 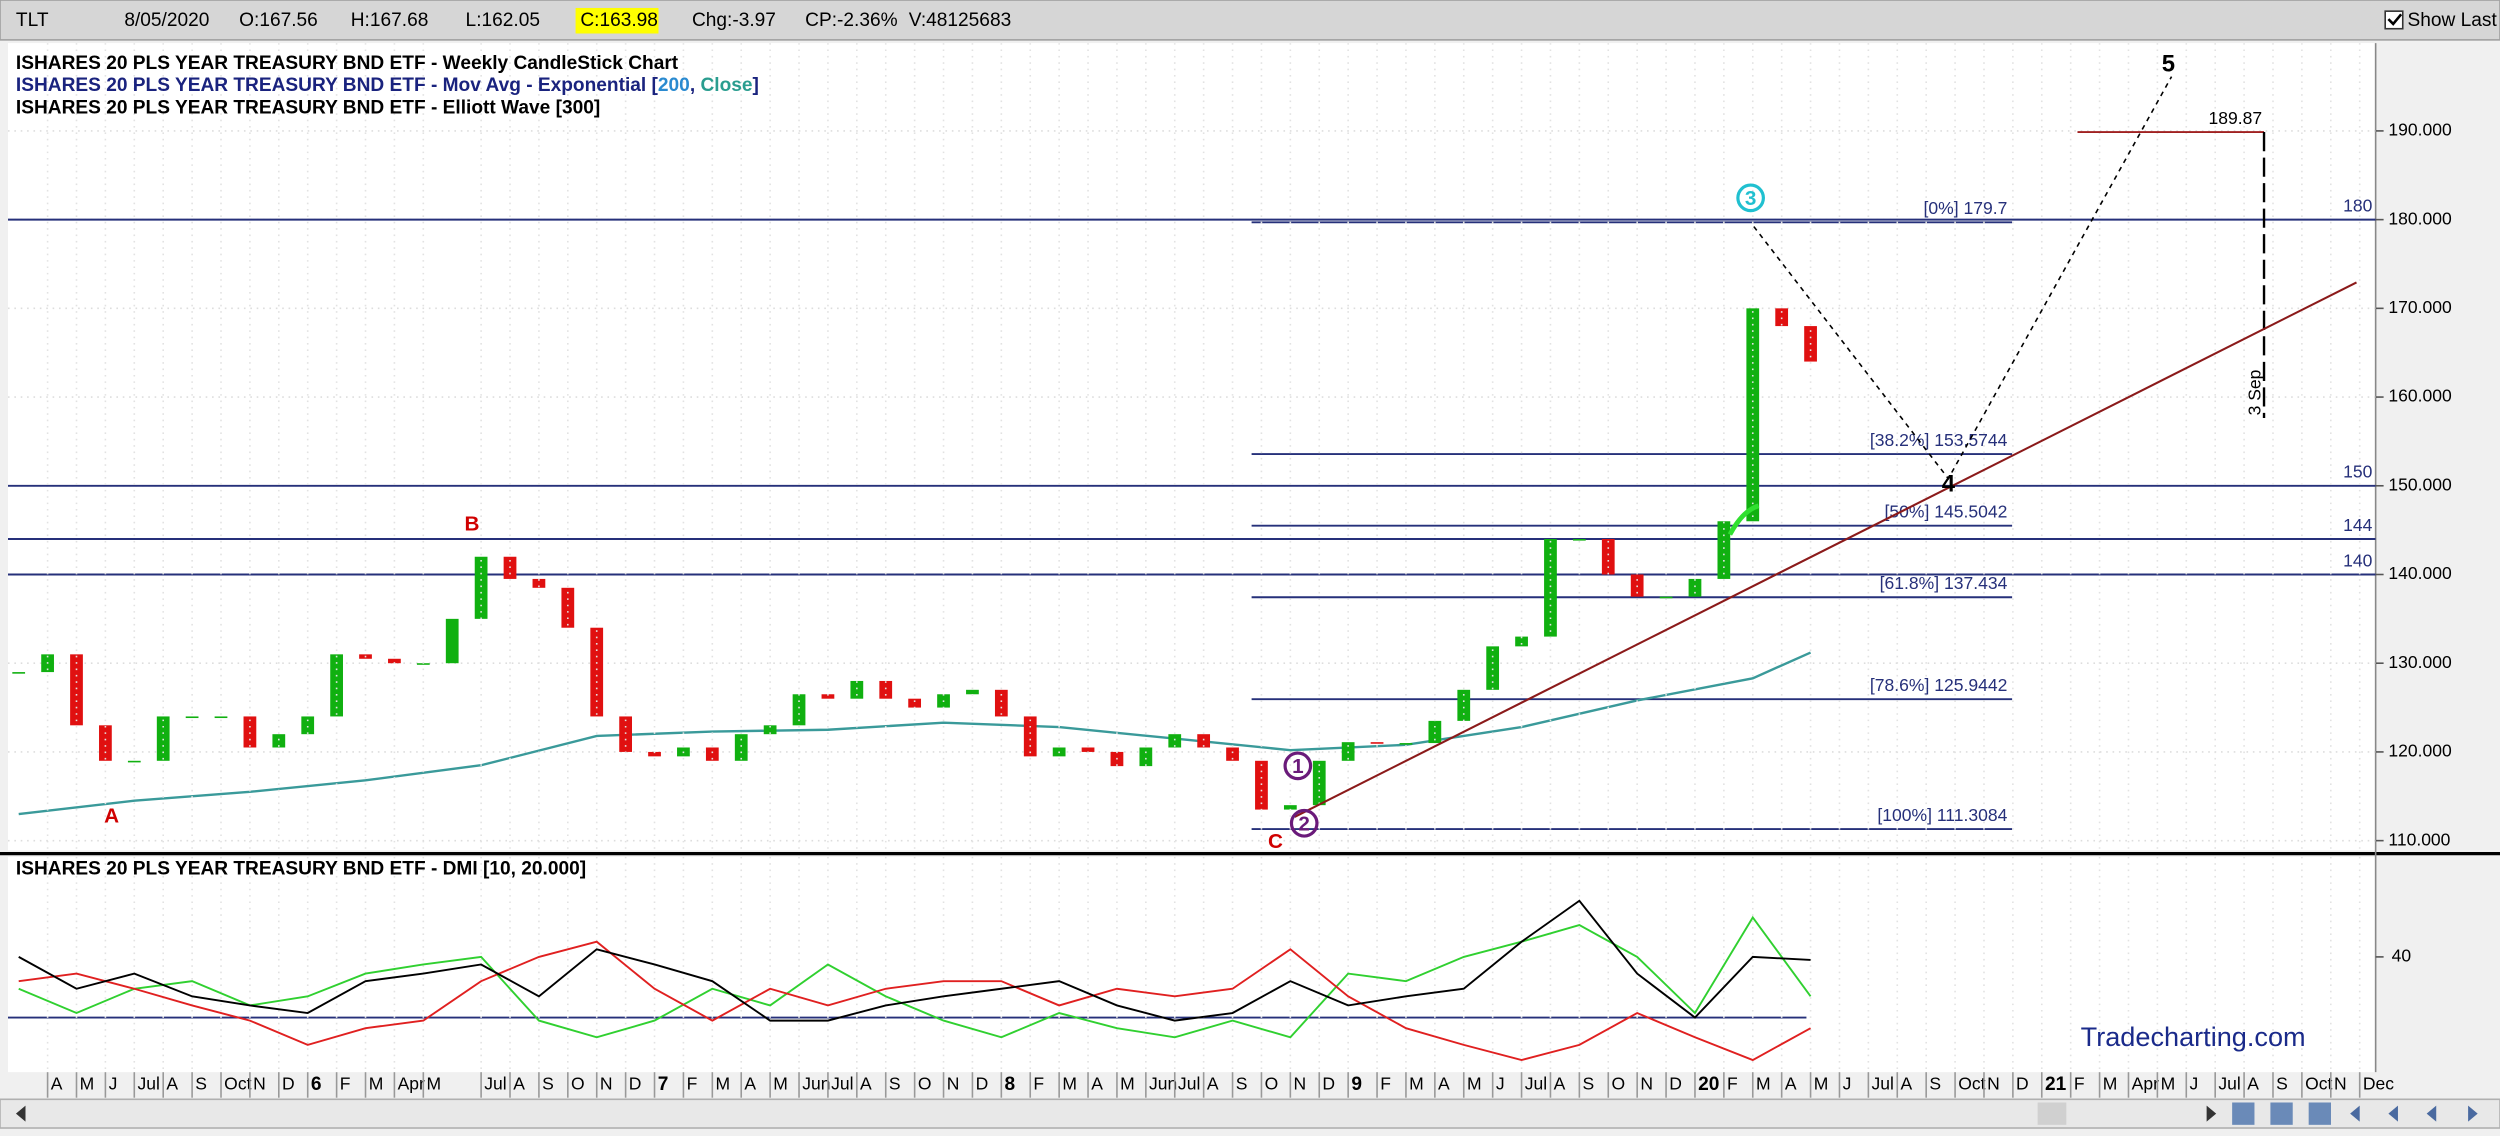 I want to click on x-tick-label: 8, so click(x=1010, y=1084).